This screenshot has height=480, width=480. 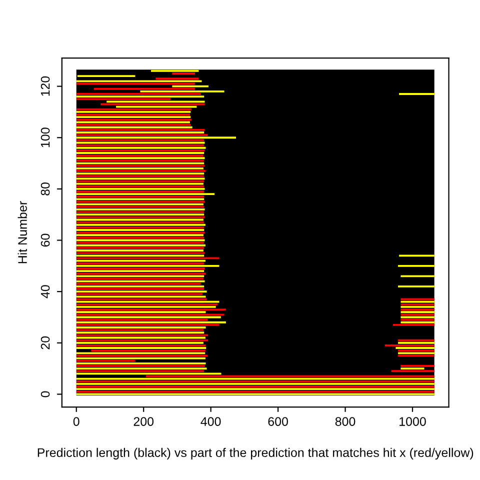 I want to click on x-tick-label: 400, so click(x=210, y=421).